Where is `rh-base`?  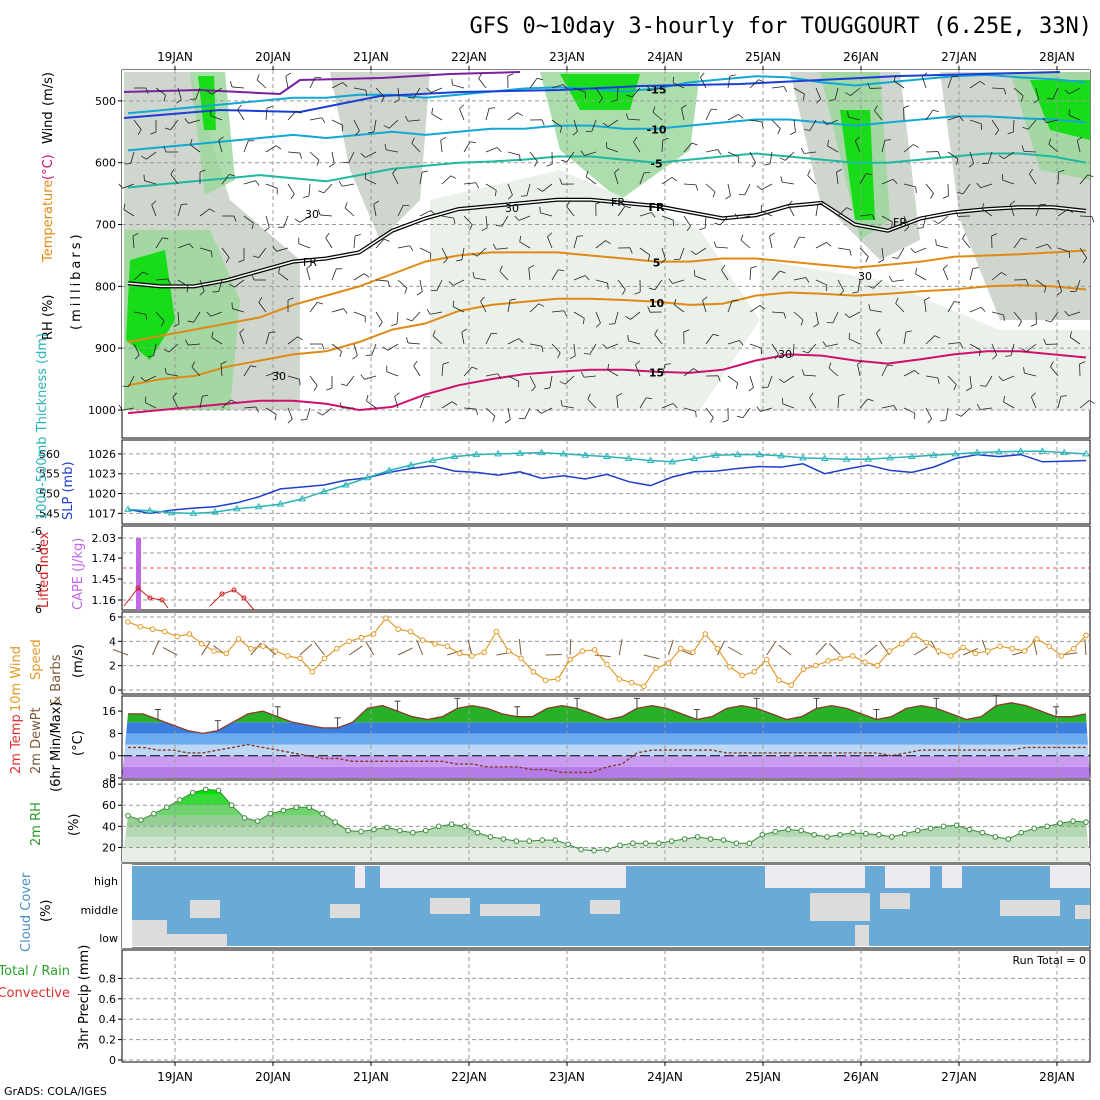 rh-base is located at coordinates (606, 854).